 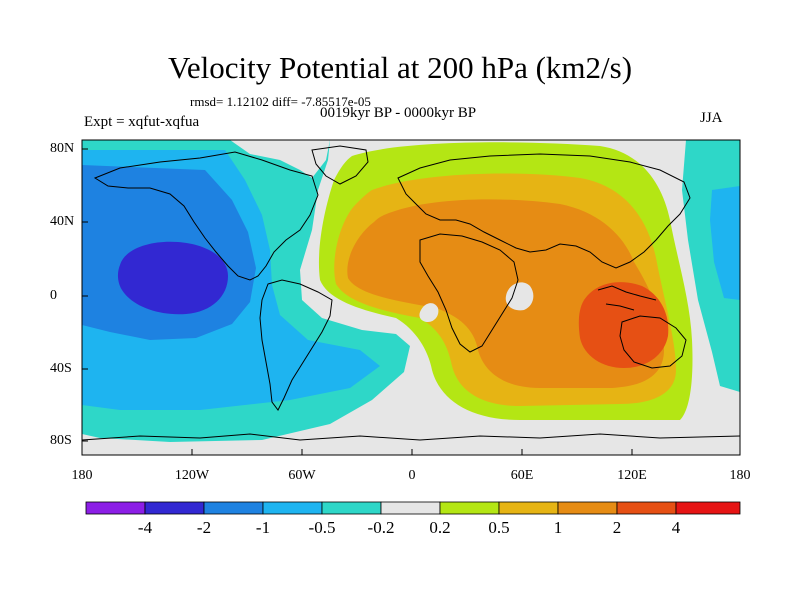 I want to click on colorbar-label: 0.5, so click(x=499, y=527).